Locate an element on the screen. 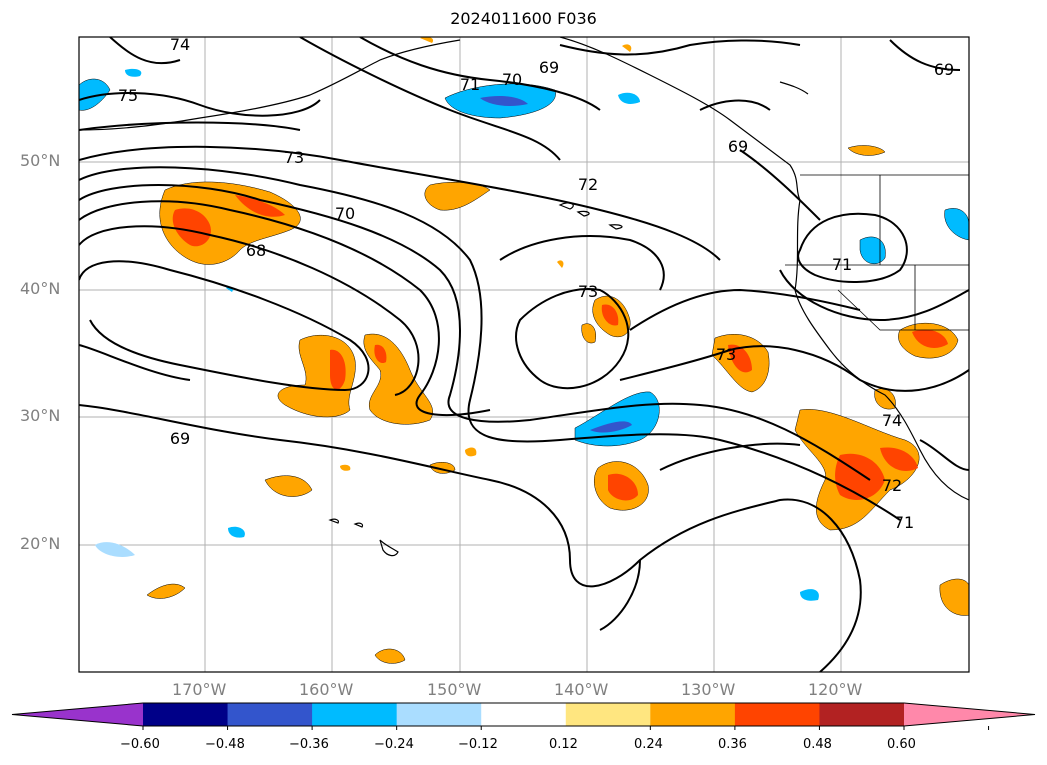 The width and height of the screenshot is (1047, 765). contour-label: 74 is located at coordinates (180, 44).